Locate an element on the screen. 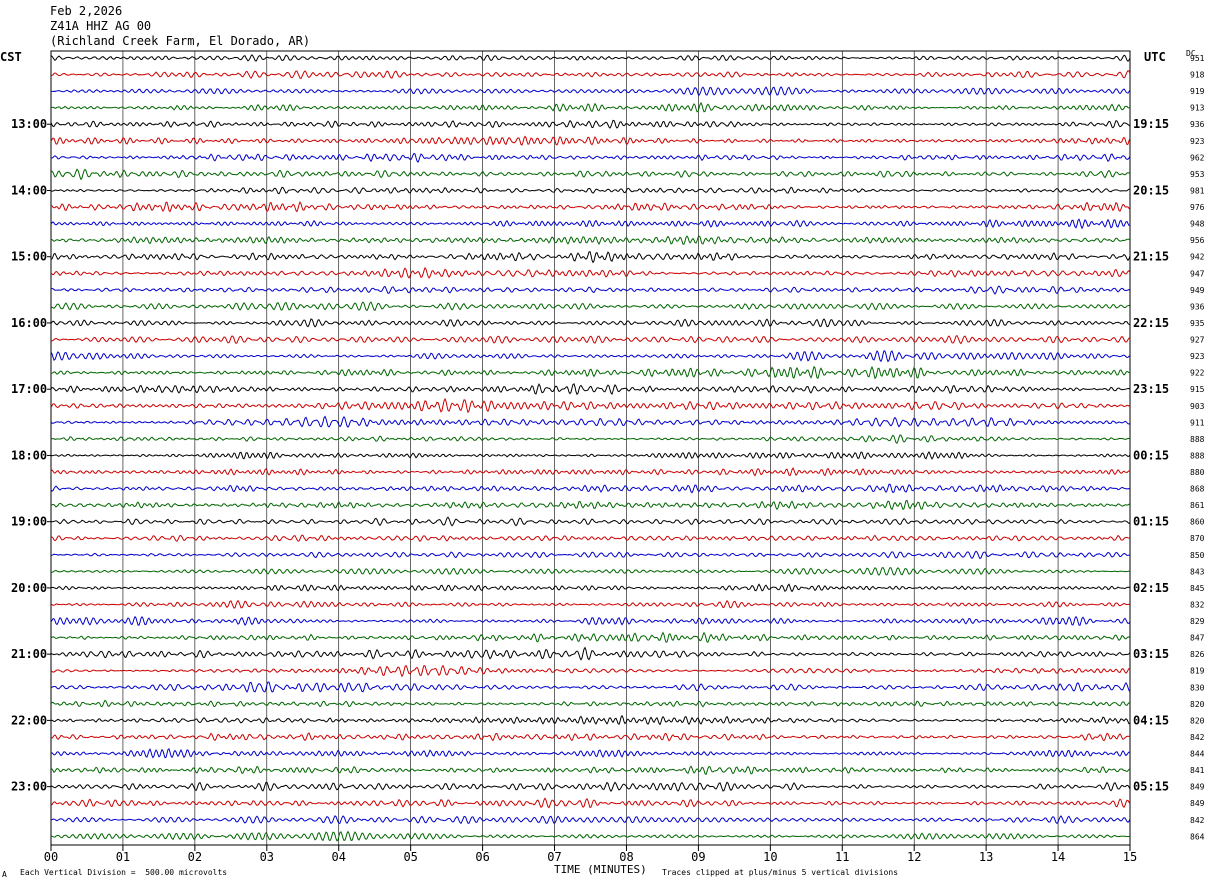 This screenshot has height=886, width=1210. hour-label-left: 16:00 is located at coordinates (29, 323).